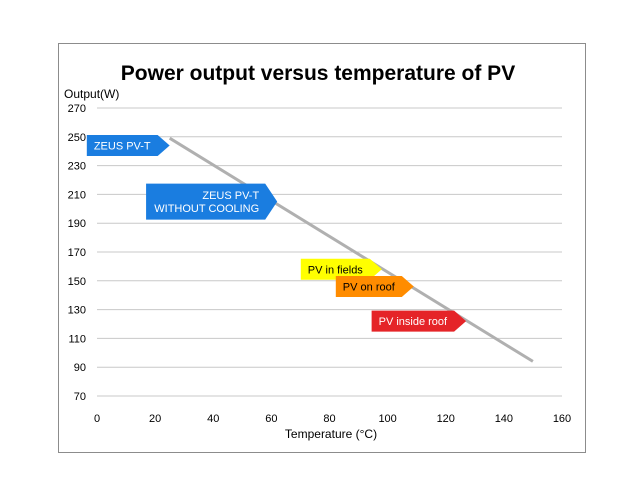 This screenshot has width=640, height=480. I want to click on x-tick-labels: 0 20 40 60 80 100 120 140 160, so click(332, 419).